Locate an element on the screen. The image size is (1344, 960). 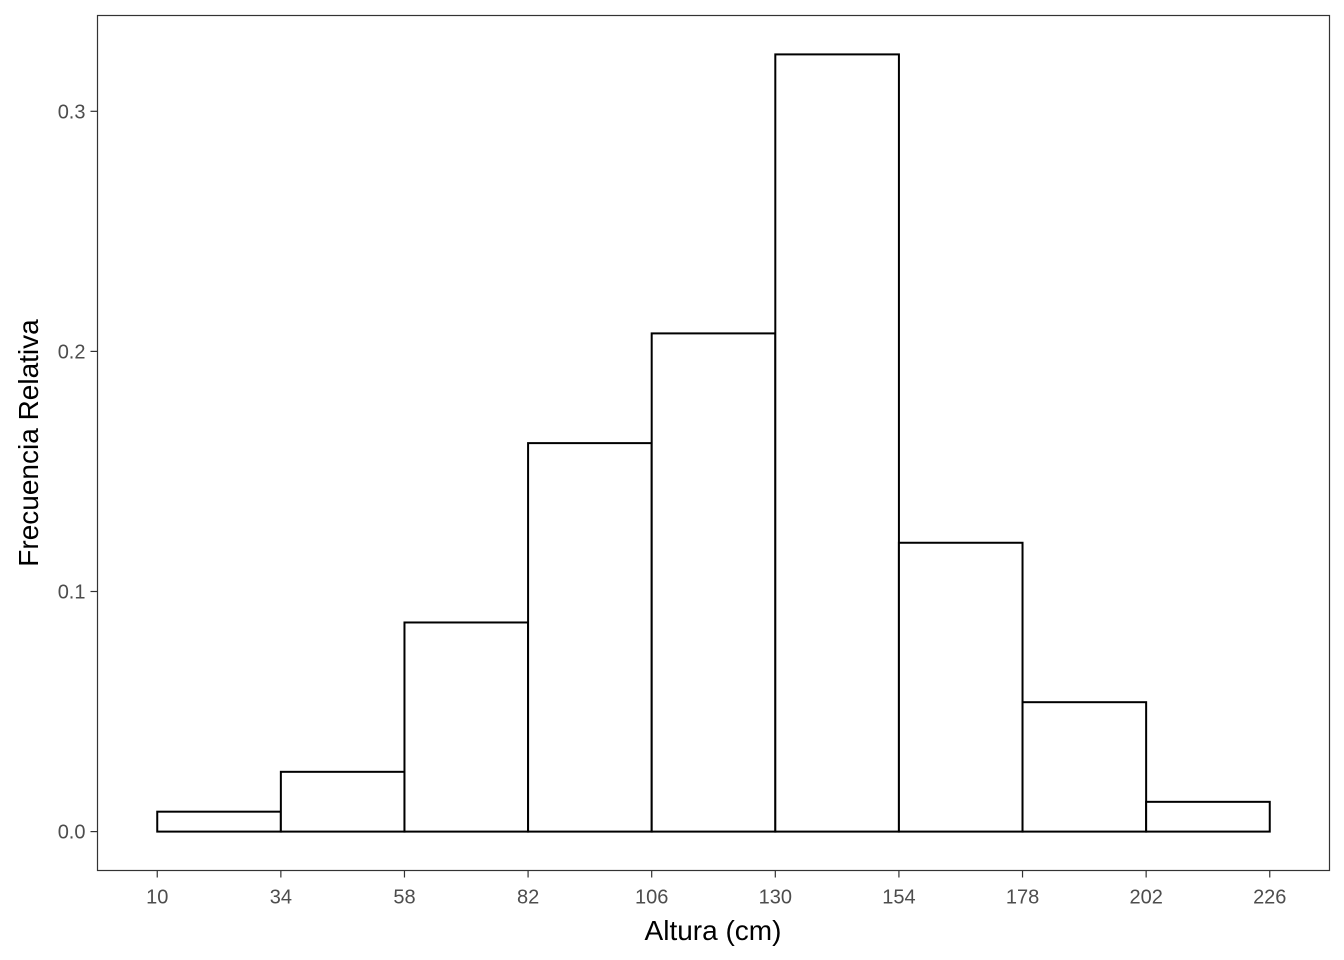
x-tick-label: 202 is located at coordinates (1145, 898).